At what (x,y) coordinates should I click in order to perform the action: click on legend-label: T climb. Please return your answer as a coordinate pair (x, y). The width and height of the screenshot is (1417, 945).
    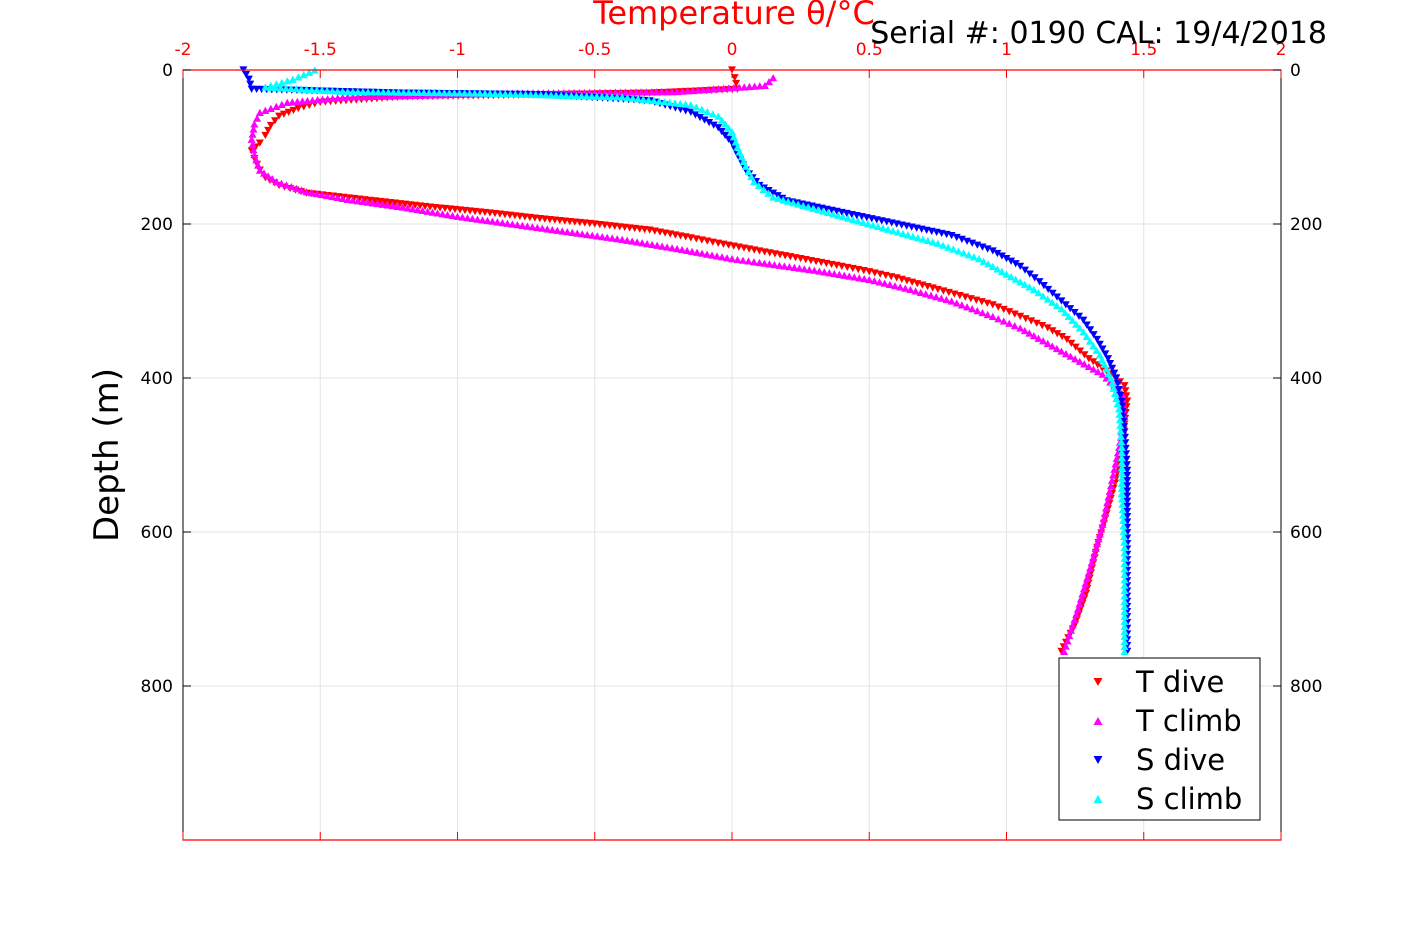
    Looking at the image, I should click on (1188, 721).